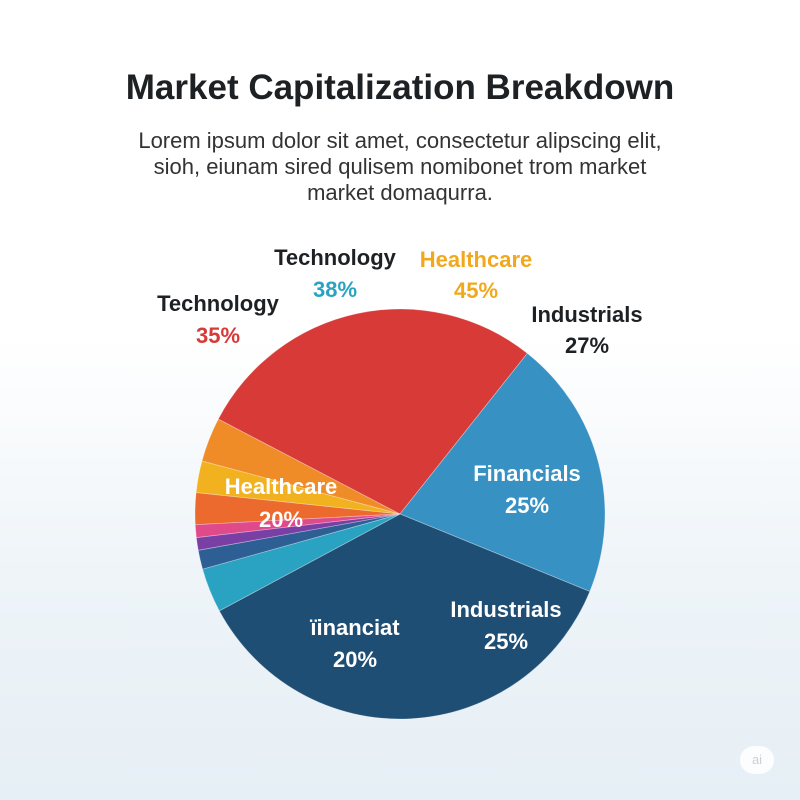  What do you see at coordinates (218, 335) in the screenshot?
I see `slice-value-label: 35%` at bounding box center [218, 335].